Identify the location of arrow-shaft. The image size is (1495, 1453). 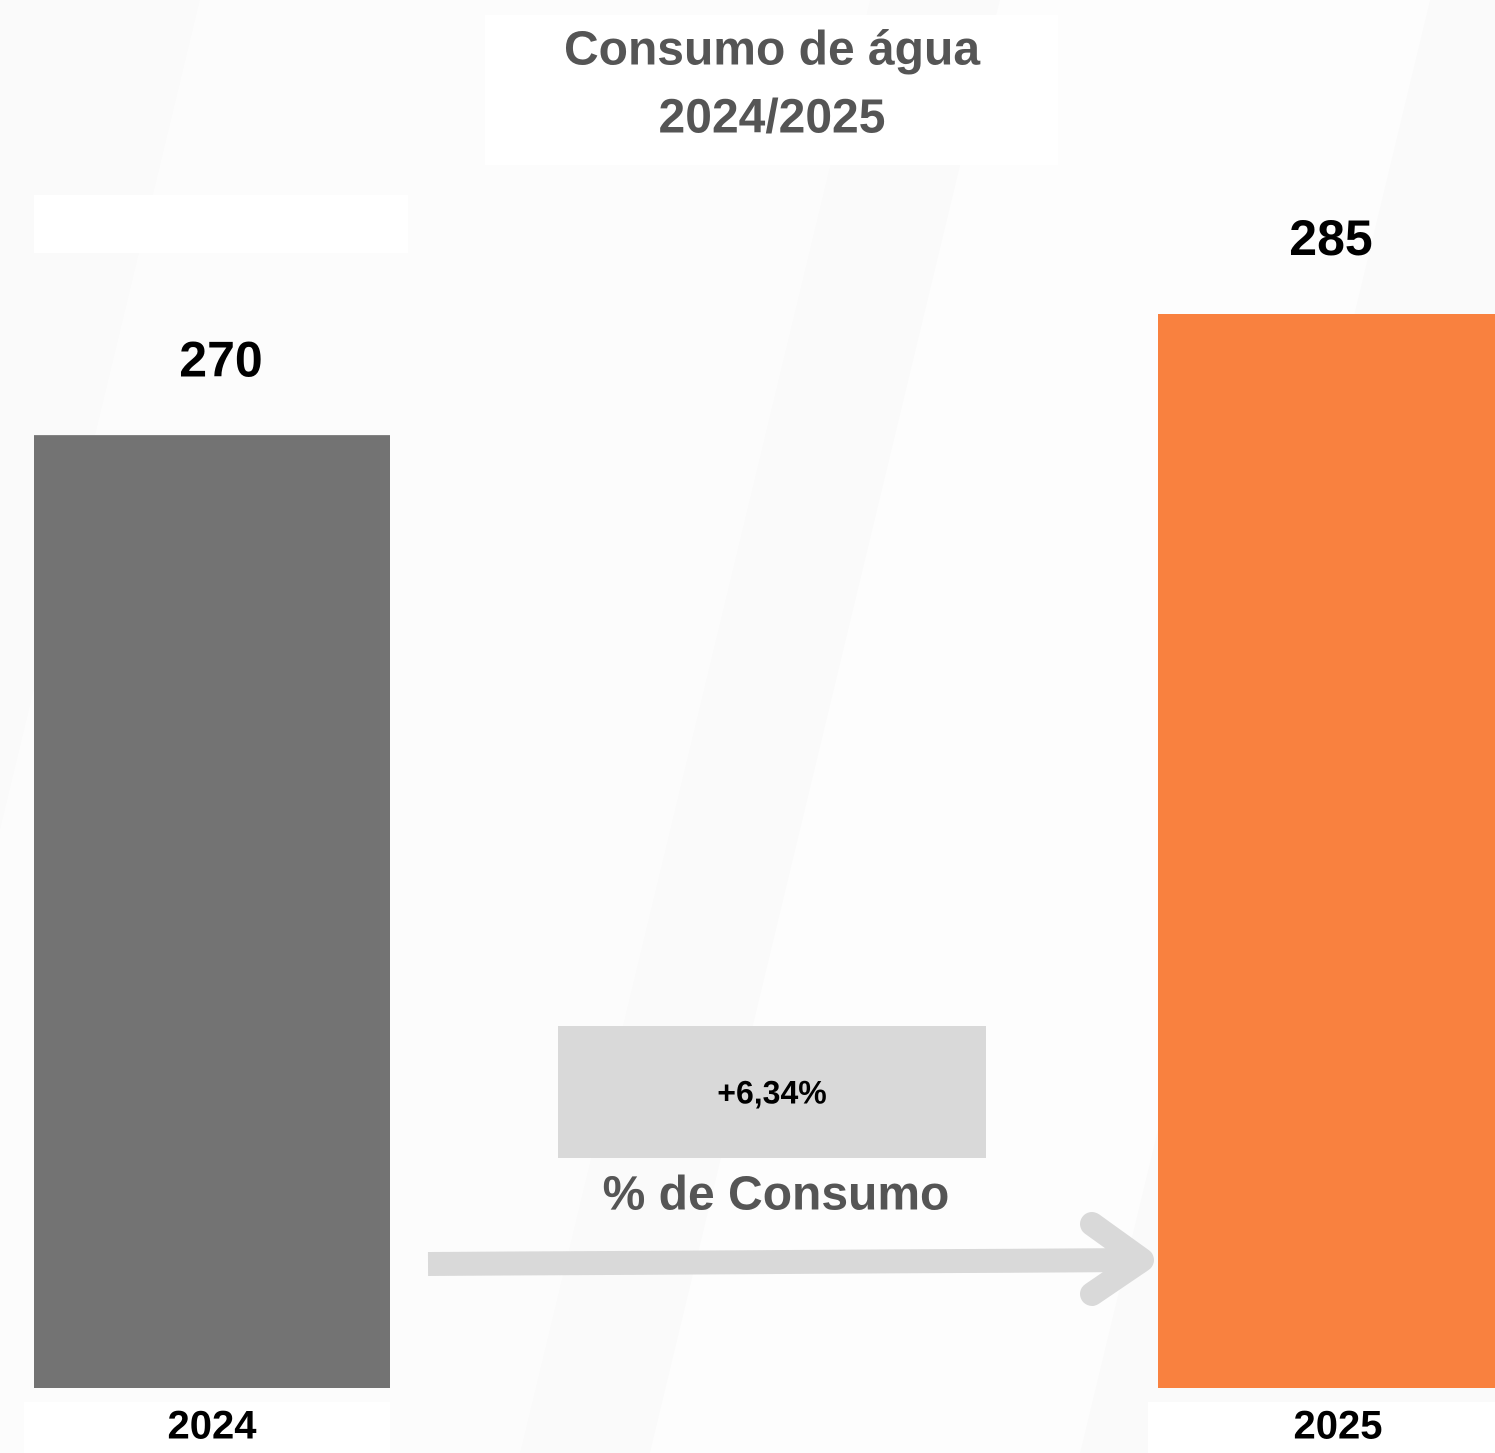
(784, 1262).